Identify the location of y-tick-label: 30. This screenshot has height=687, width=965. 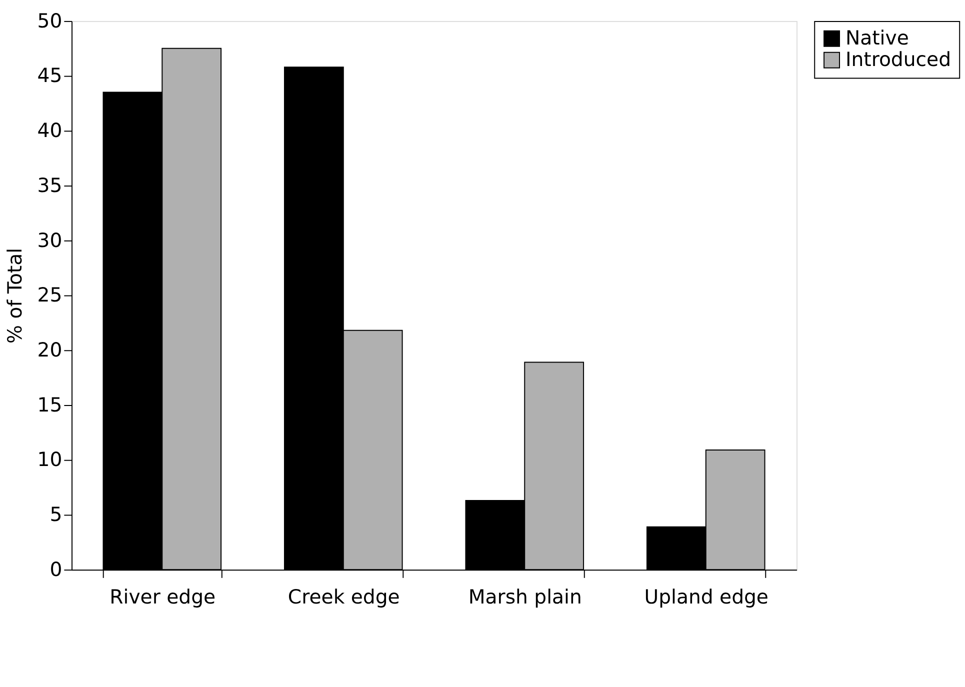
(49, 240).